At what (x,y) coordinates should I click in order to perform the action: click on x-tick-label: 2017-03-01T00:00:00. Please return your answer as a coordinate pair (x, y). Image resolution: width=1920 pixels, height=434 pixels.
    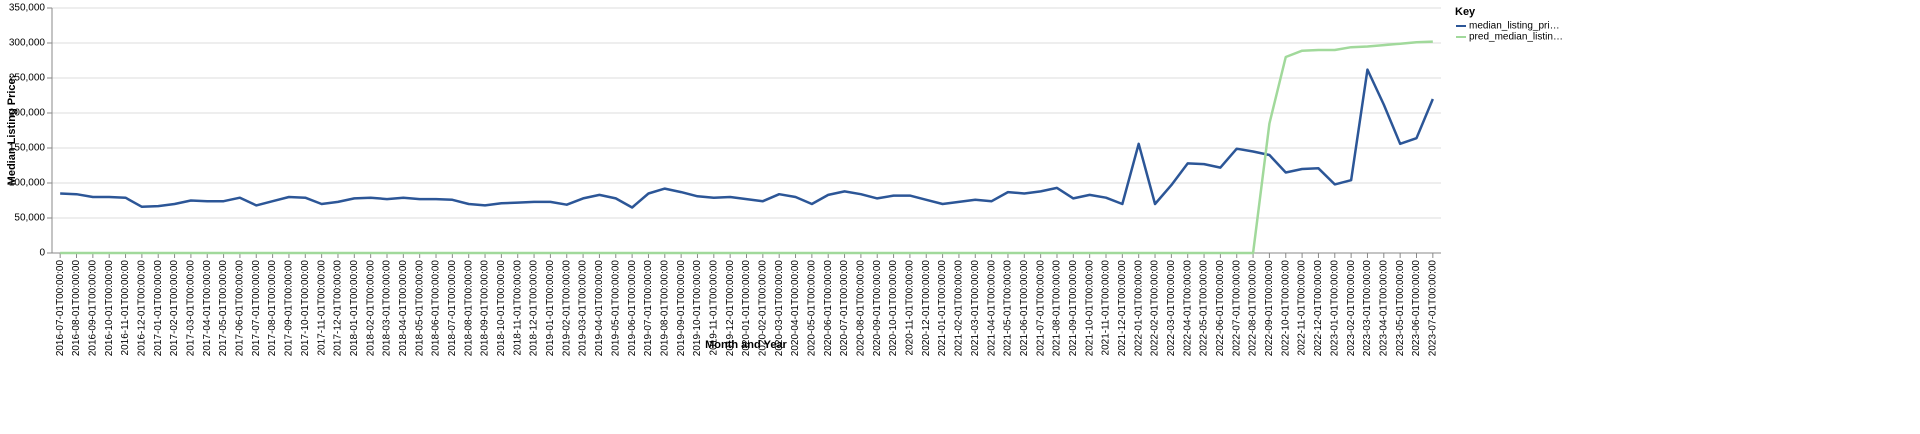
    Looking at the image, I should click on (191, 308).